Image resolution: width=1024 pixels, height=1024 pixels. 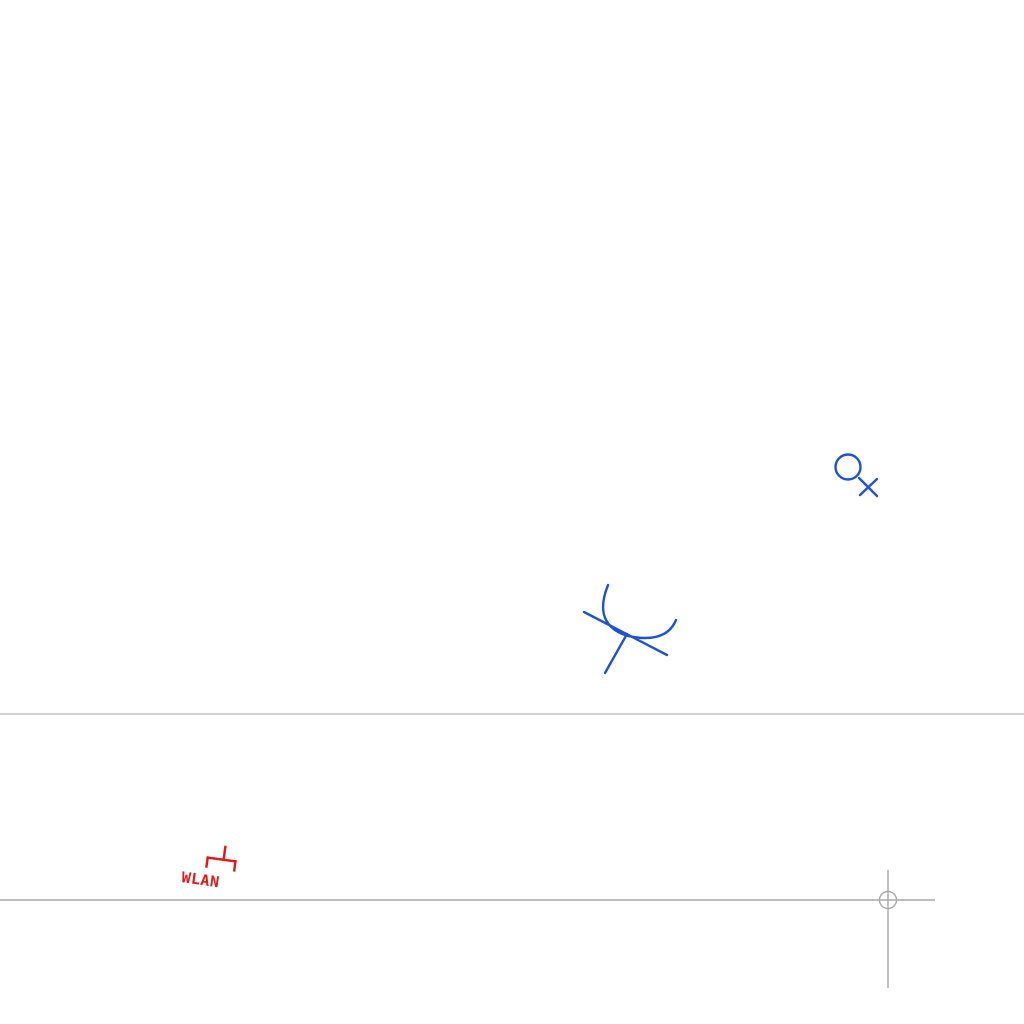 I want to click on tee-arc, so click(x=639, y=611).